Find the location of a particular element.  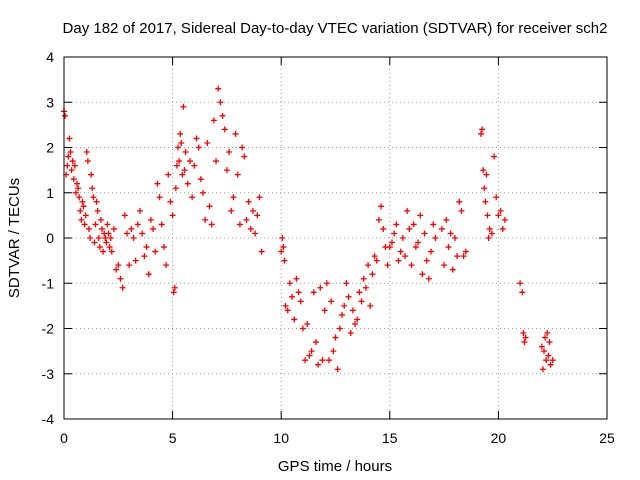

y-tick-label: 3 is located at coordinates (50, 102).